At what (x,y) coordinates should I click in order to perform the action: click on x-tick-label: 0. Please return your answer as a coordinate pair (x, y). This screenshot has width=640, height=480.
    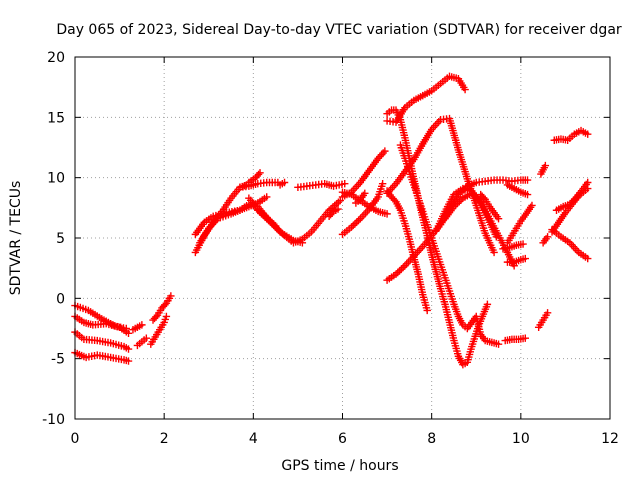
    Looking at the image, I should click on (75, 439).